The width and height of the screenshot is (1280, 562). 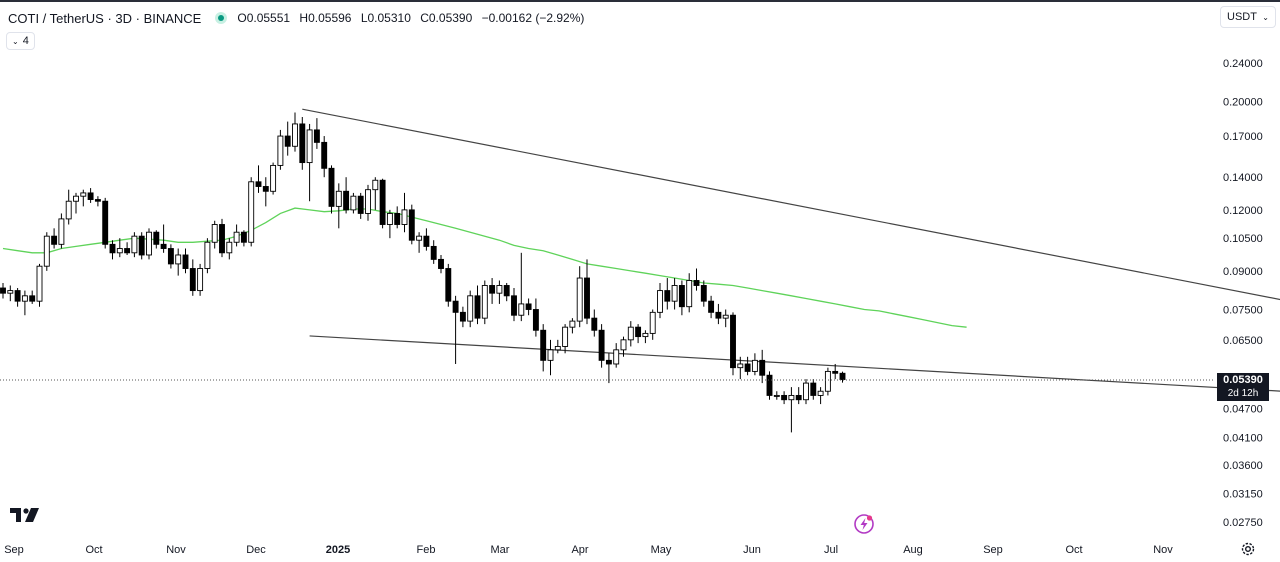 I want to click on time-tick-label: Nov, so click(x=176, y=550).